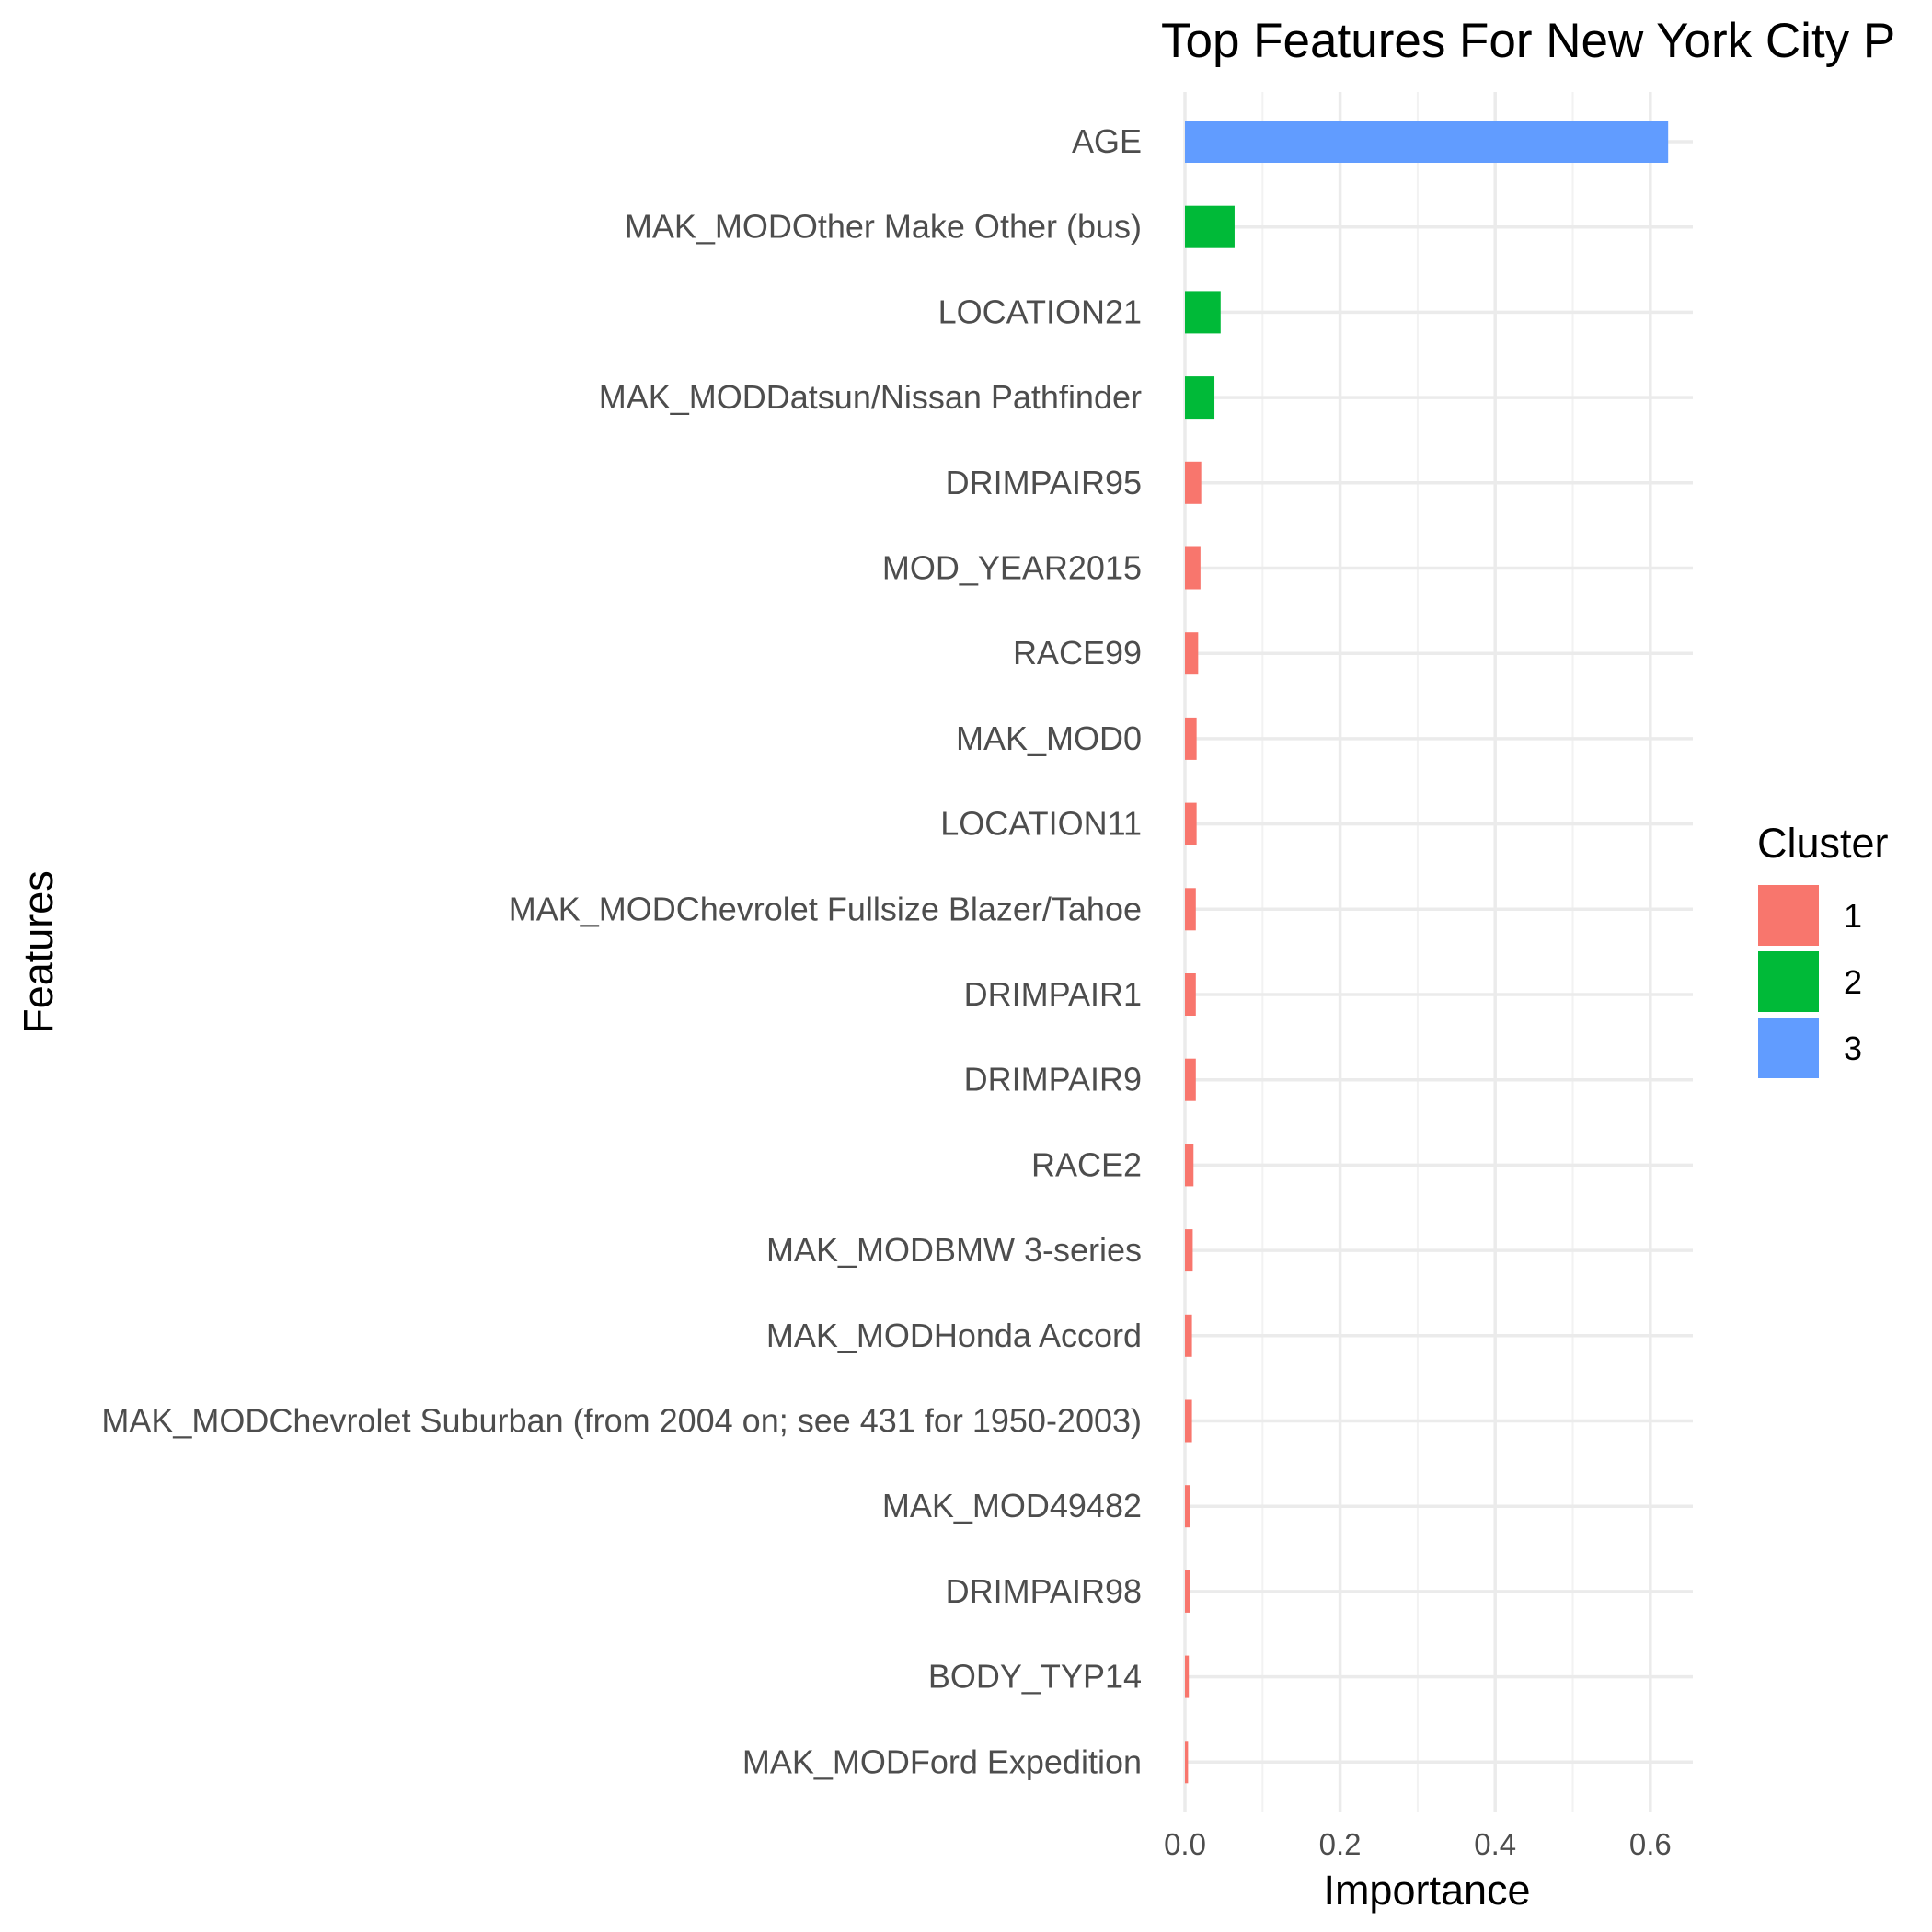  I want to click on category-label: MAK_MOD49482, so click(1012, 1505).